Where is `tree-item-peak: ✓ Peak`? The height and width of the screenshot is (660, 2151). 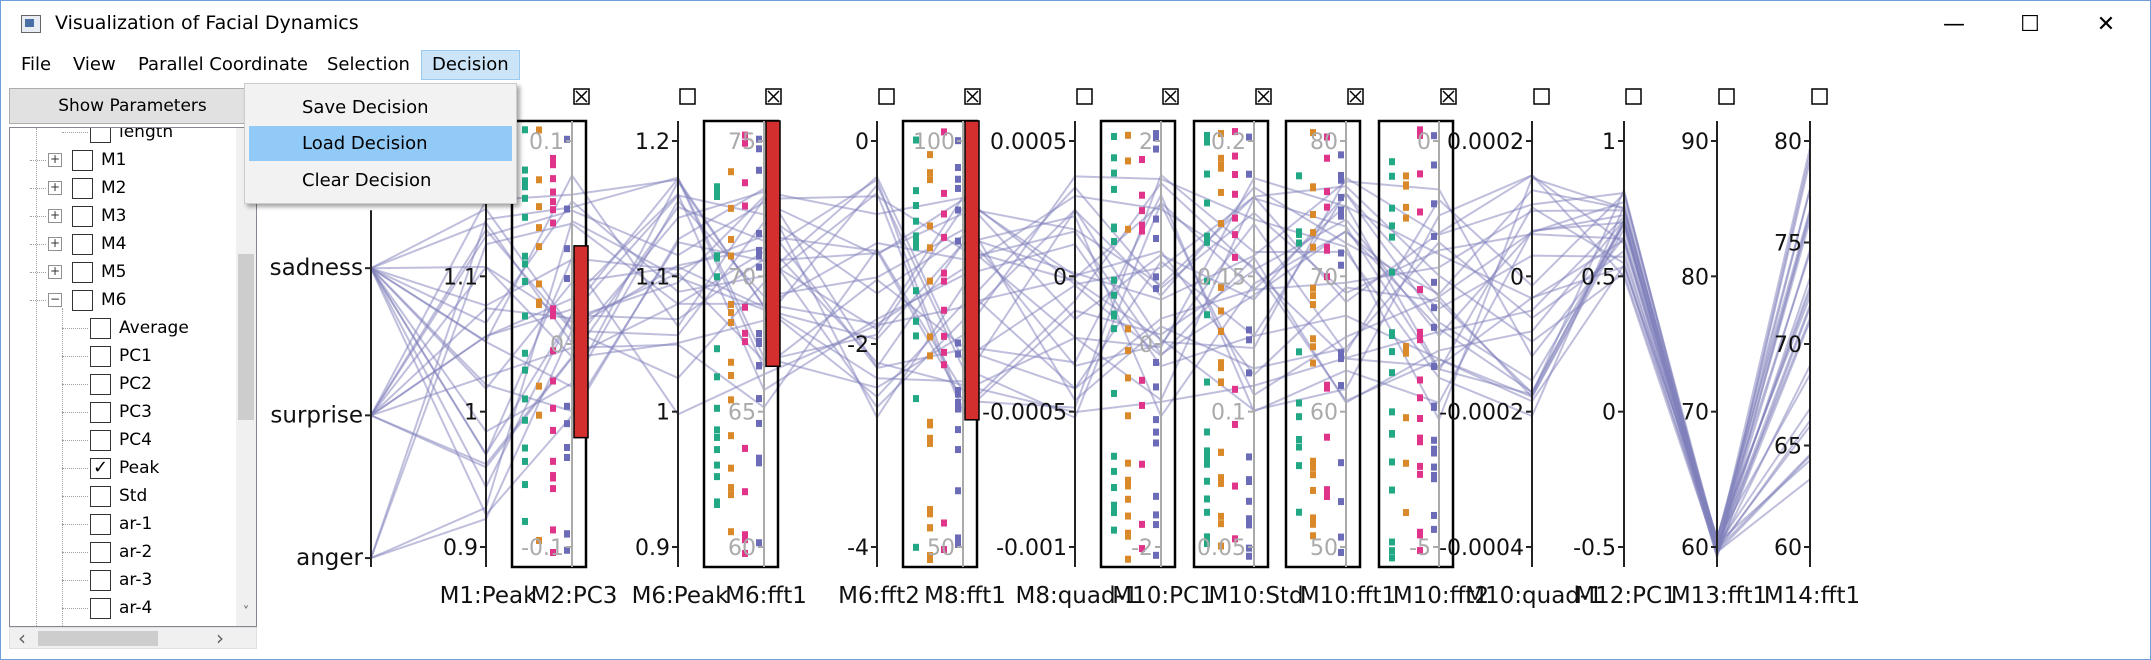 tree-item-peak: ✓ Peak is located at coordinates (124, 468).